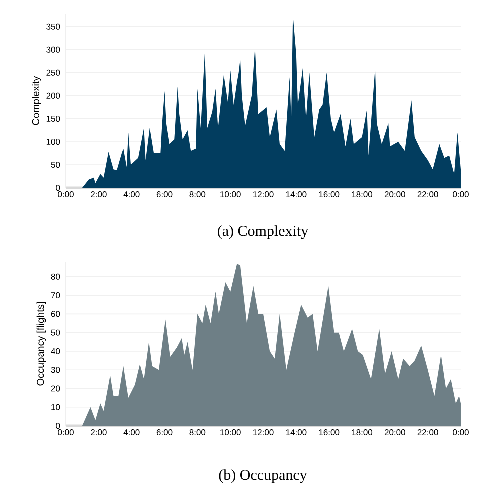  What do you see at coordinates (53, 49) in the screenshot?
I see `y-tick-label: 300` at bounding box center [53, 49].